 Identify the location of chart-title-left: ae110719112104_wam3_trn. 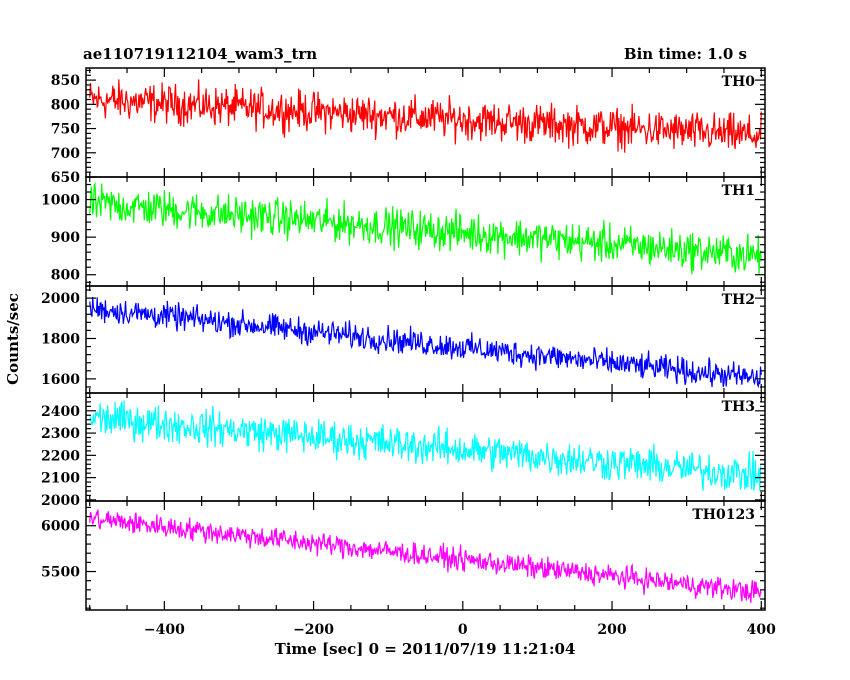
(200, 54).